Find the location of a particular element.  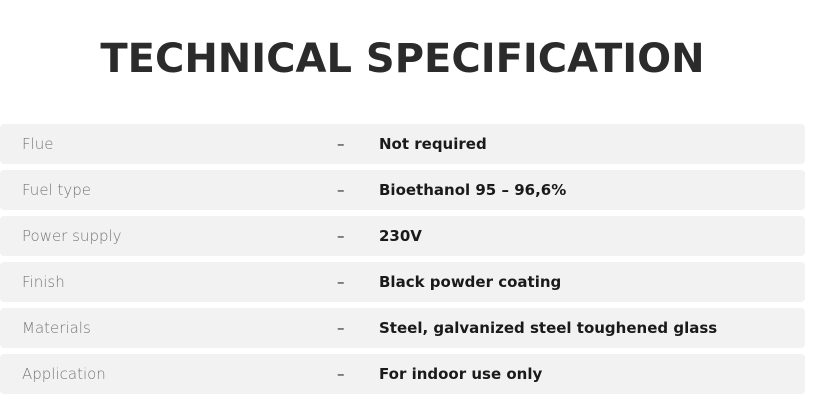

spec-row: Power supply – 230V is located at coordinates (402, 236).